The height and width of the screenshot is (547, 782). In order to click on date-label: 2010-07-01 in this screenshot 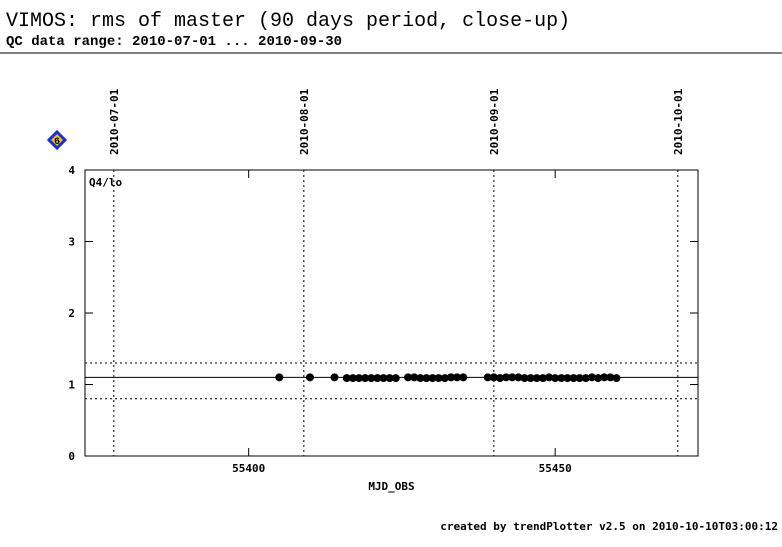, I will do `click(114, 121)`.